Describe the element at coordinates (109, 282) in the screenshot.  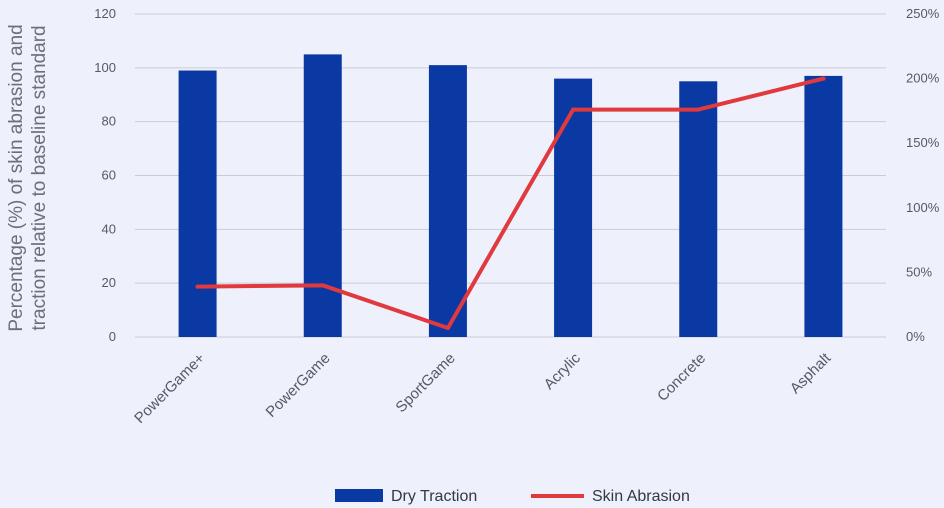
I see `left-axis-tick-label: 20` at that location.